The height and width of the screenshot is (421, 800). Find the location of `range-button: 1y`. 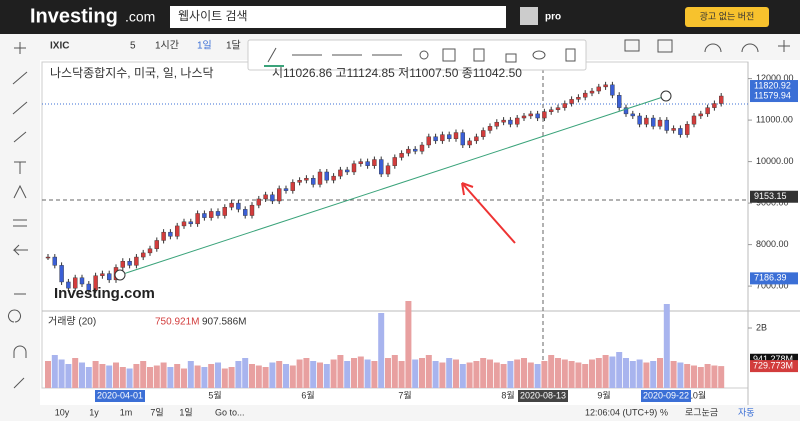

range-button: 1y is located at coordinates (94, 412).